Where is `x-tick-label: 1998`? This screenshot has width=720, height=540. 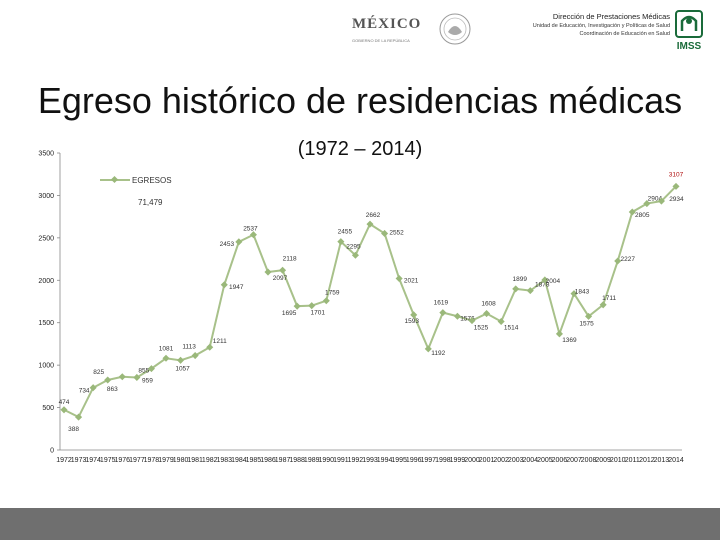
x-tick-label: 1998 is located at coordinates (443, 460).